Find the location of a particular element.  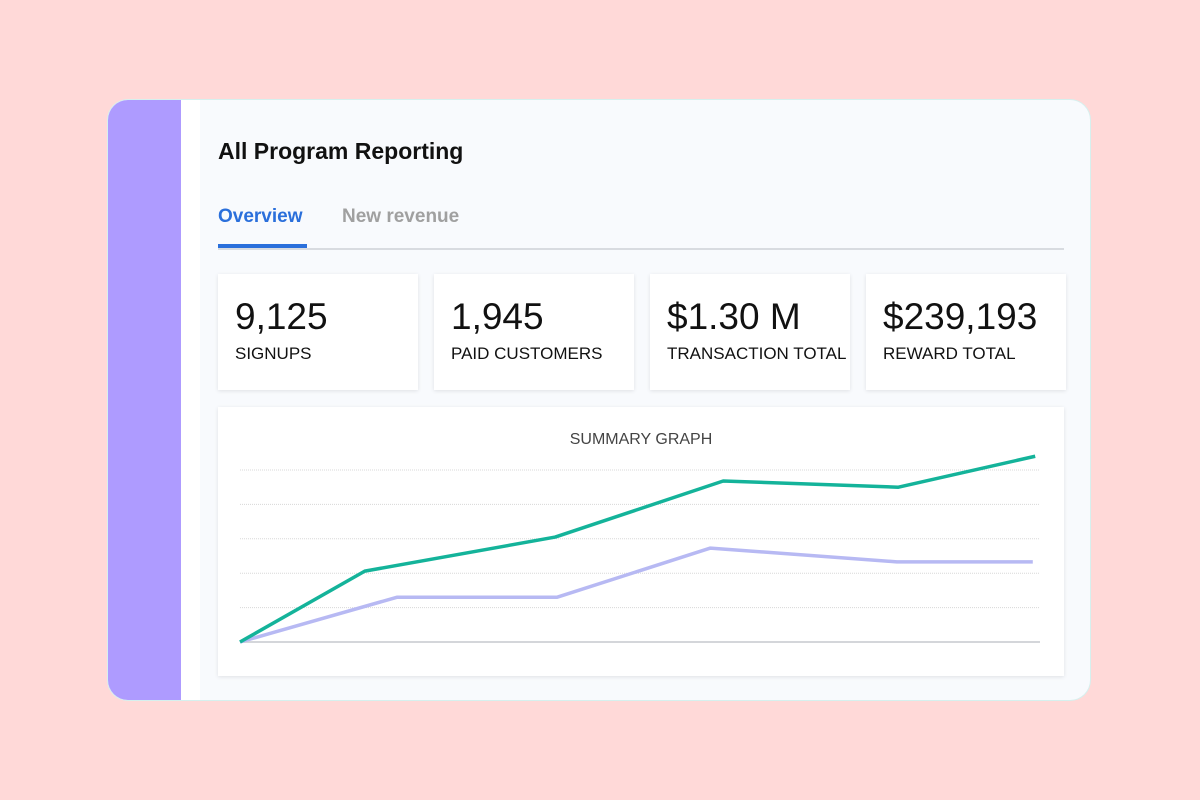

sidebar is located at coordinates (144, 400).